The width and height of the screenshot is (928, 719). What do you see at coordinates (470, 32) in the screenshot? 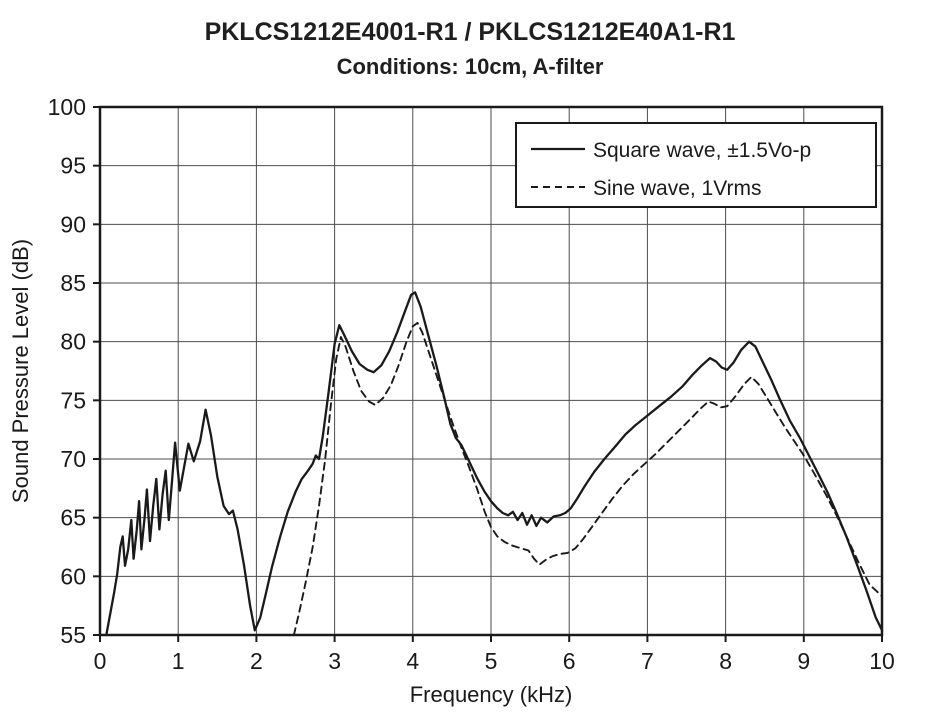
I see `chart-title: PKLCS1212E4001-R1 / PKLCS1212E40A1-R1` at bounding box center [470, 32].